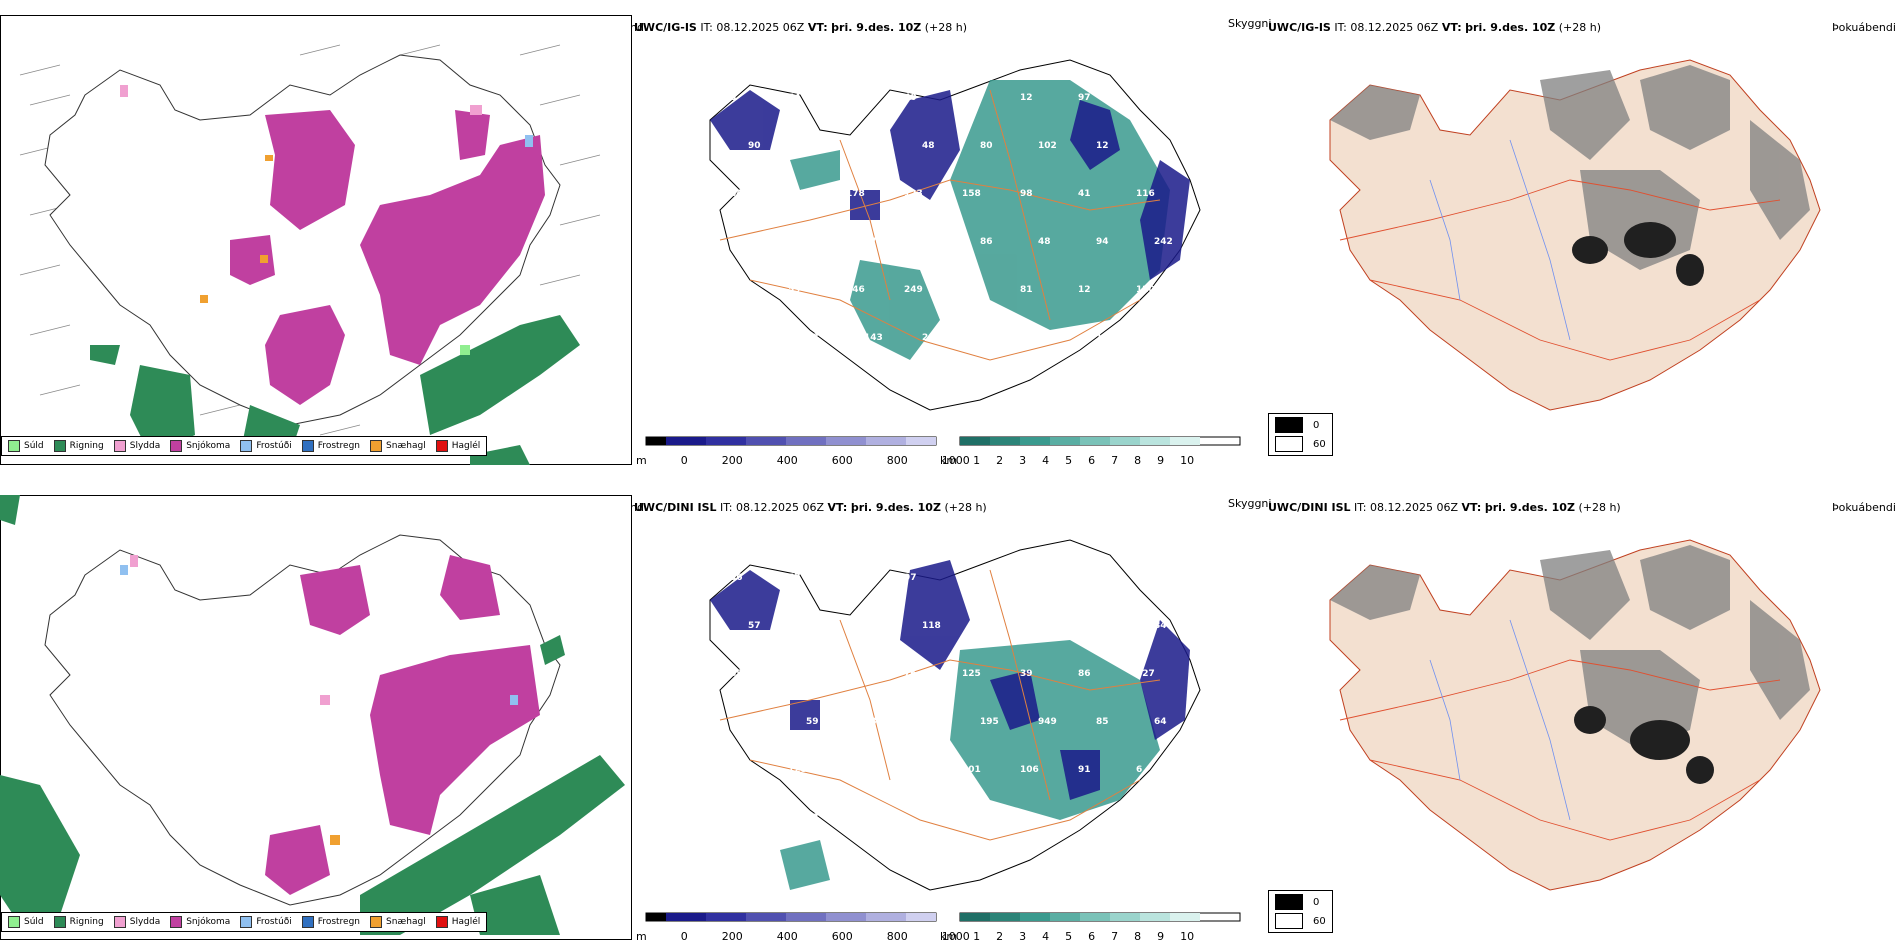 This screenshot has width=1900, height=950. I want to click on legend-item: Snjókoma, so click(200, 922).